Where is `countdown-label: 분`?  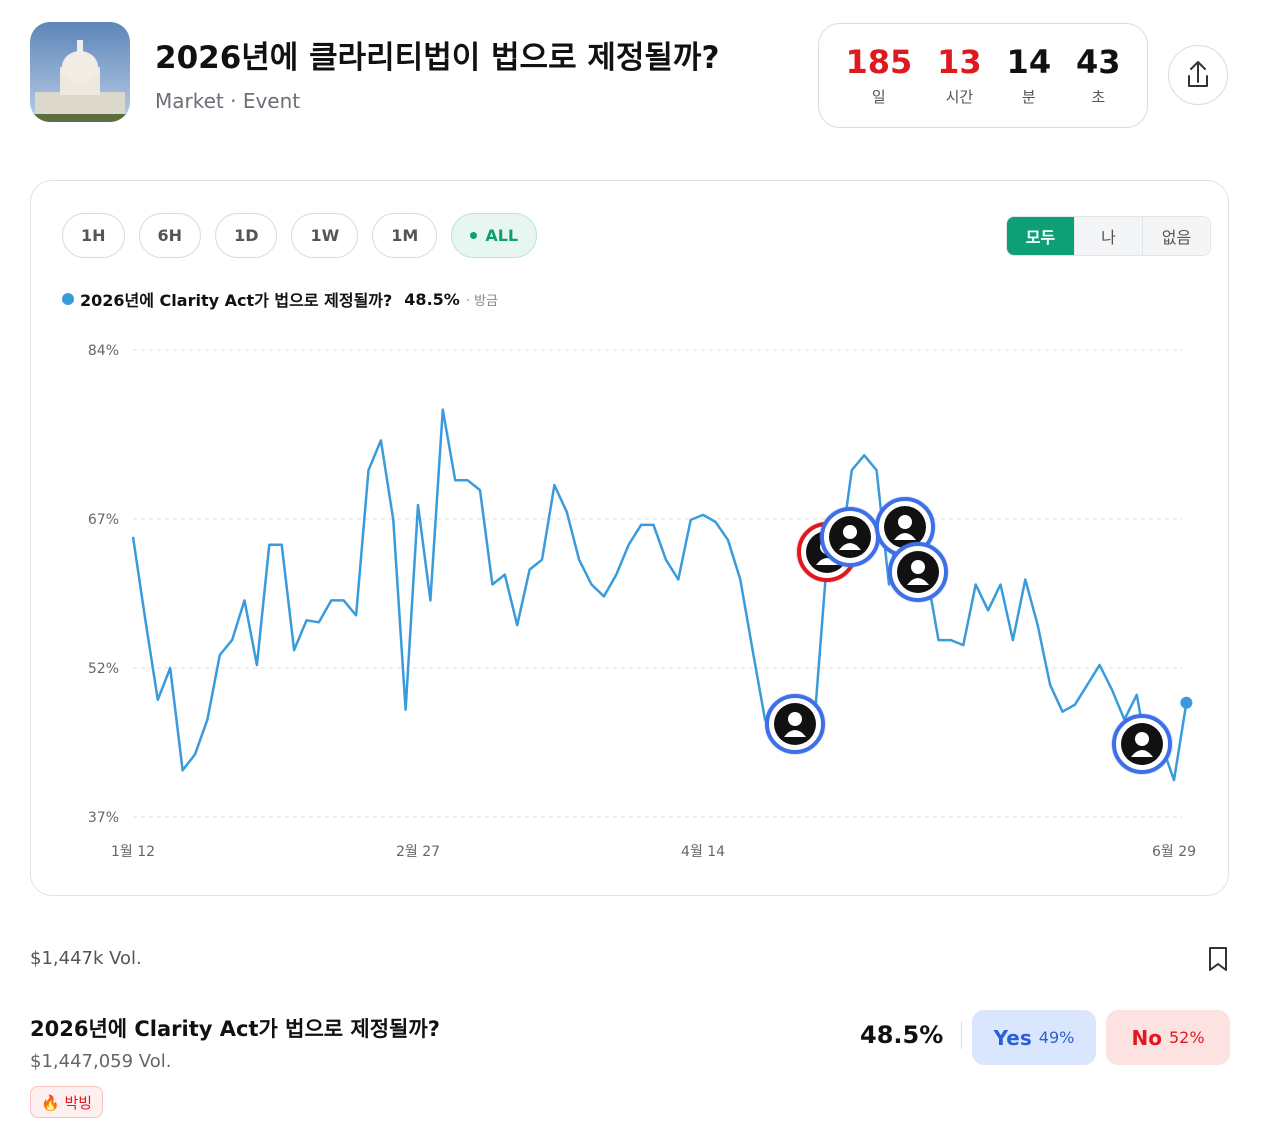
countdown-label: 분 is located at coordinates (1028, 97).